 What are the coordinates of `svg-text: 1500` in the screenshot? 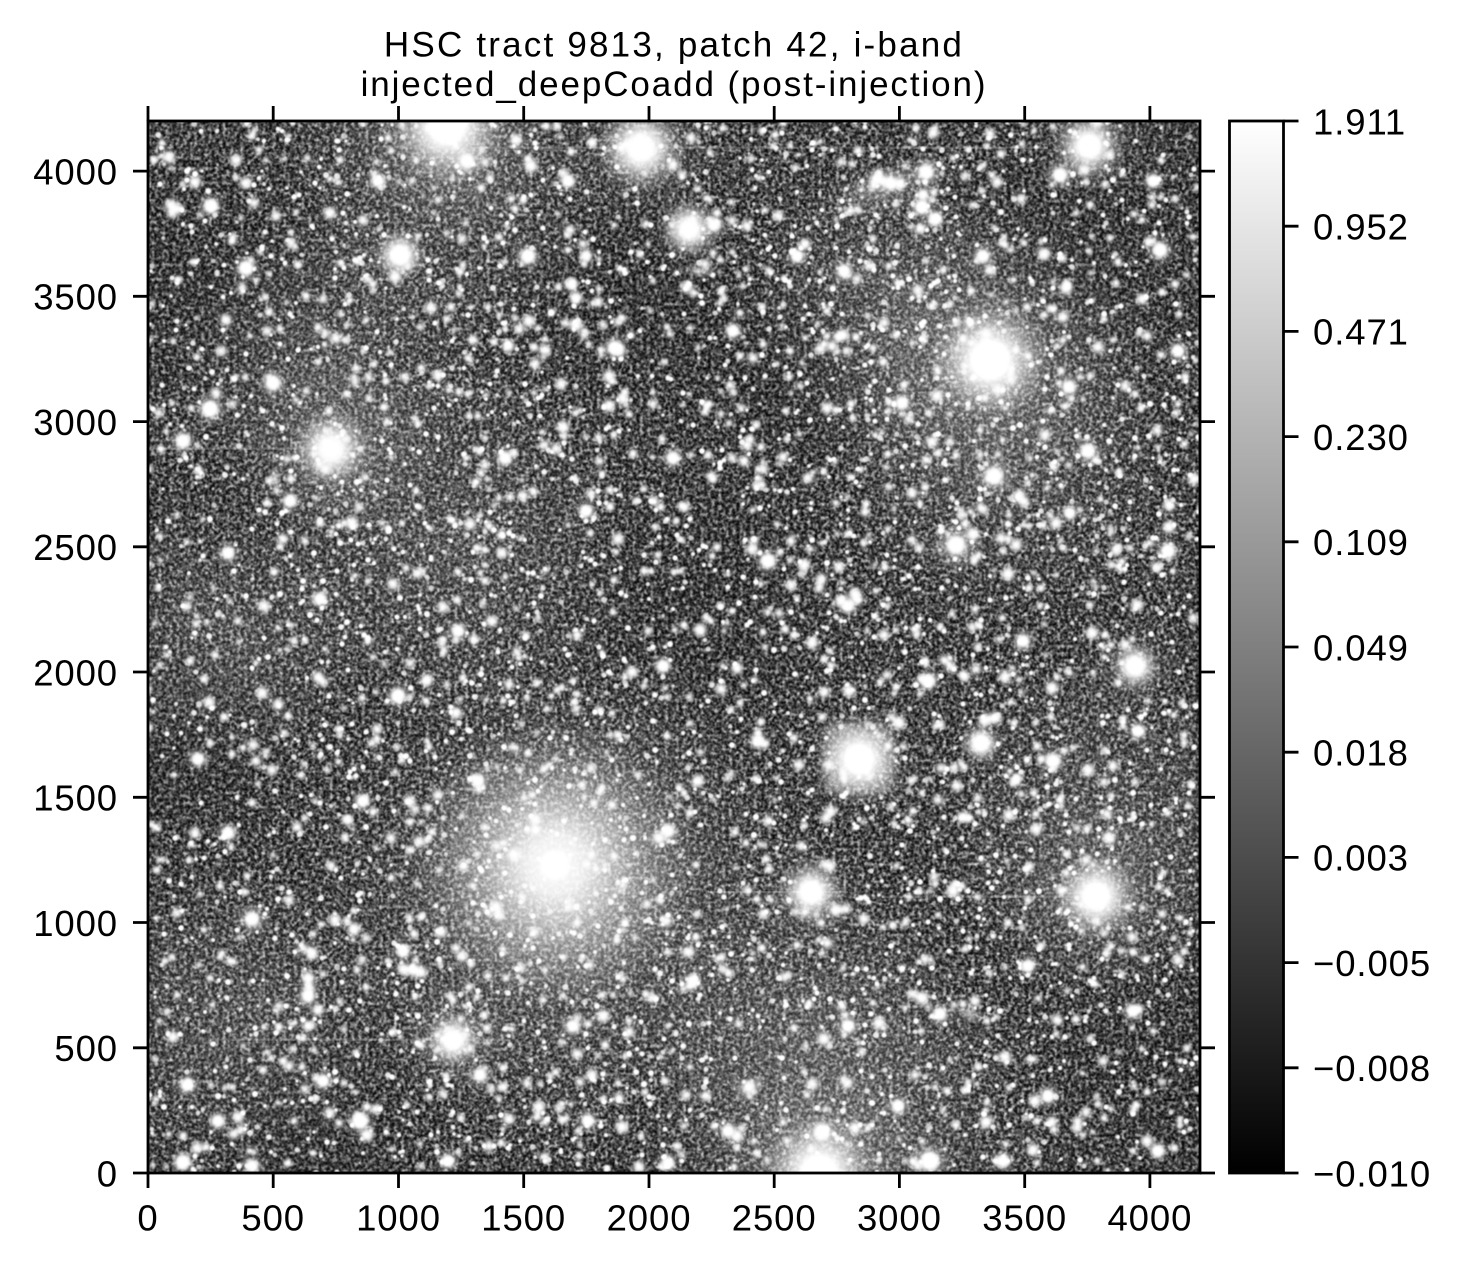 It's located at (523, 1218).